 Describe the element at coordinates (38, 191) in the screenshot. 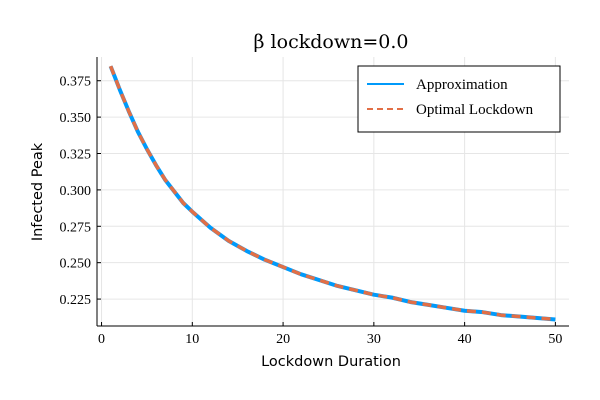

I see `y-axis-label: Infected Peak` at that location.